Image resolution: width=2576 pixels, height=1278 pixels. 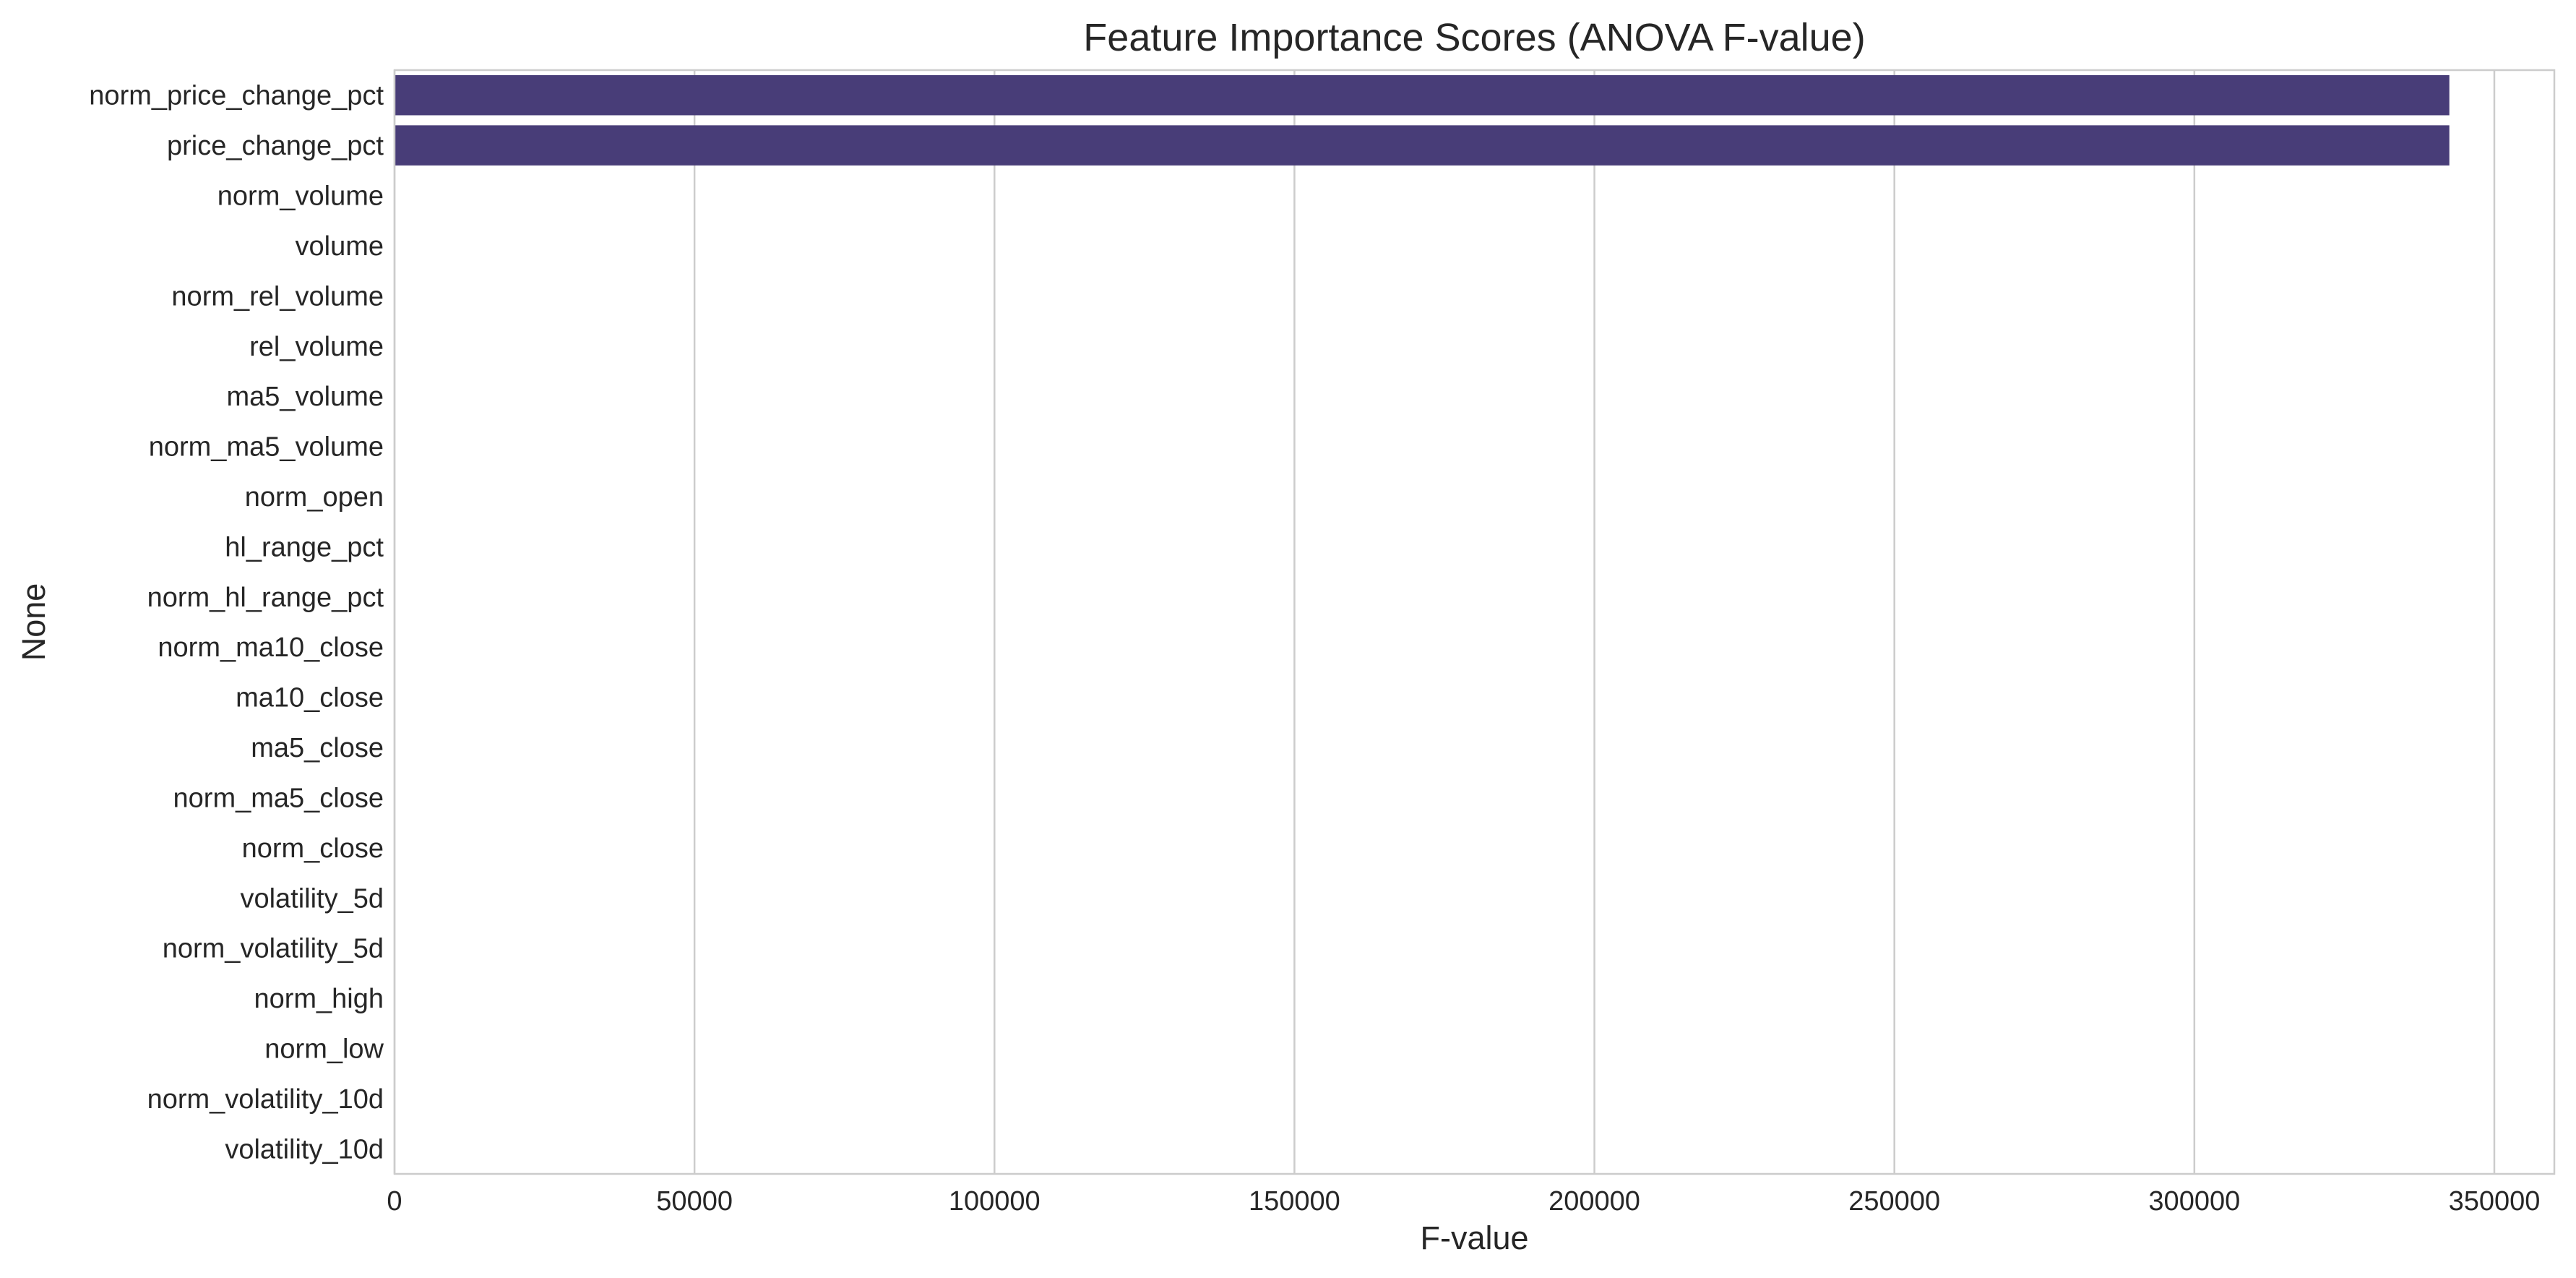 I want to click on y-tick-label: norm_price_change_pct, so click(x=236, y=96).